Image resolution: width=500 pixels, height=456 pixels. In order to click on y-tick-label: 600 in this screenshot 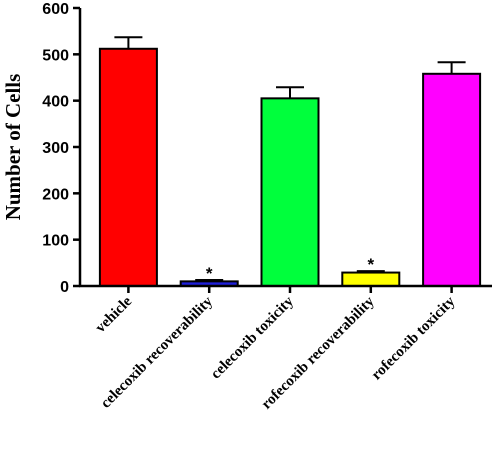, I will do `click(55, 9)`.